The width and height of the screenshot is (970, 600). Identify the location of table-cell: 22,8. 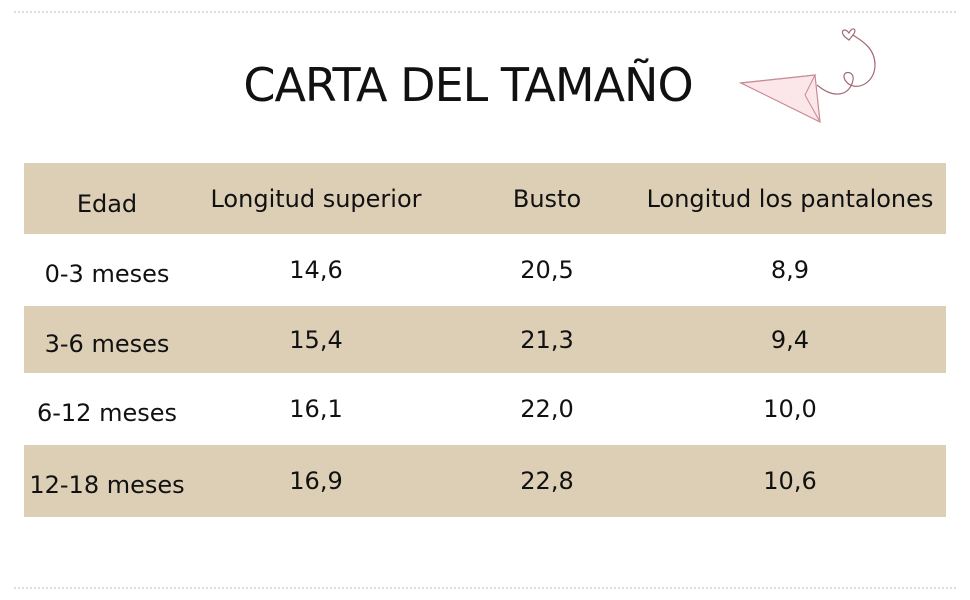
(547, 481).